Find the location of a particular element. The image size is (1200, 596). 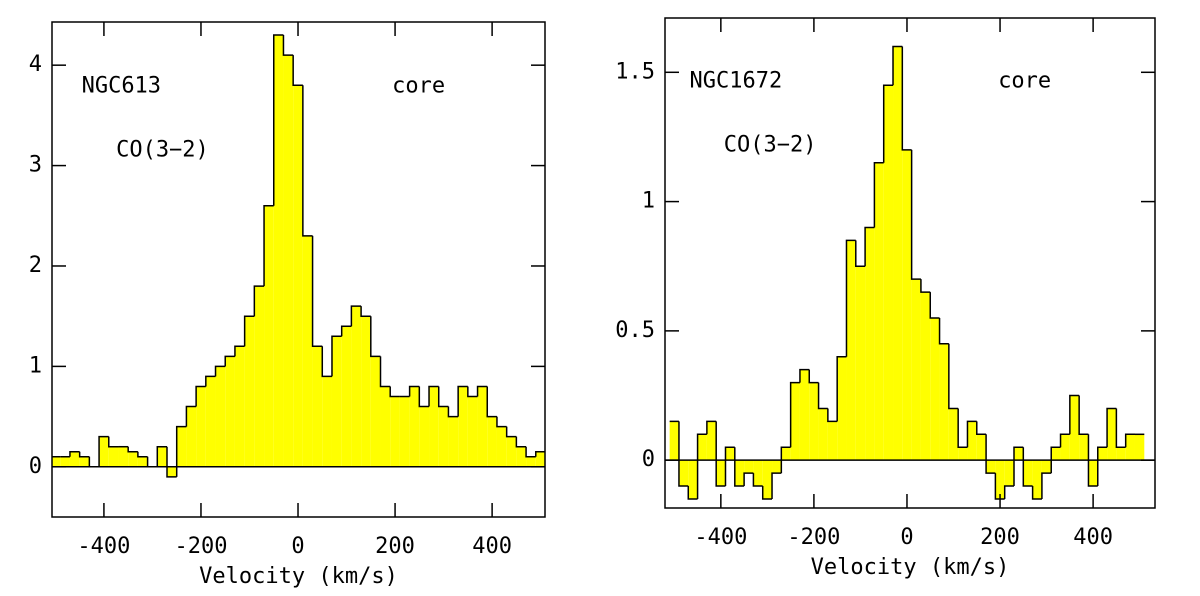

y-tick-label: 0 is located at coordinates (35, 466).